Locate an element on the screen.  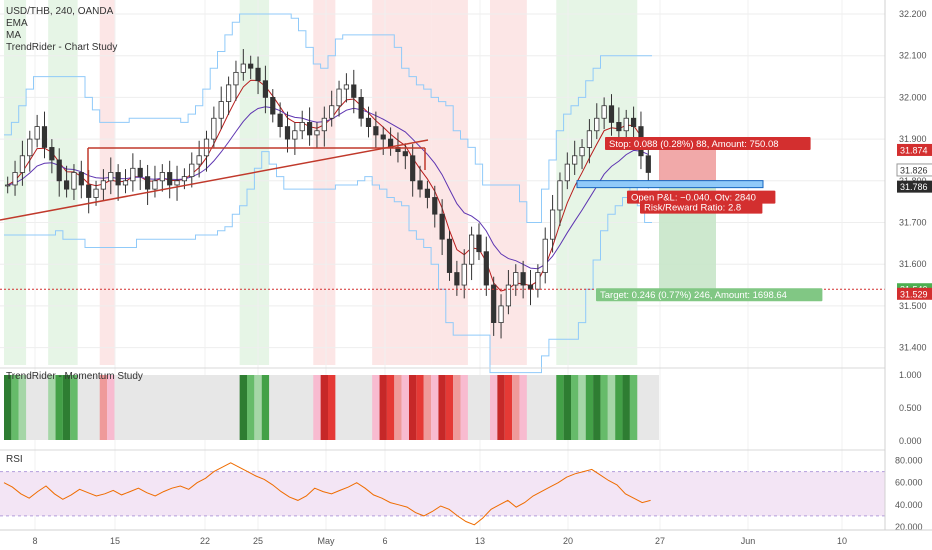
momentum-title: TrendRider - Momentum Study is located at coordinates (74, 376).